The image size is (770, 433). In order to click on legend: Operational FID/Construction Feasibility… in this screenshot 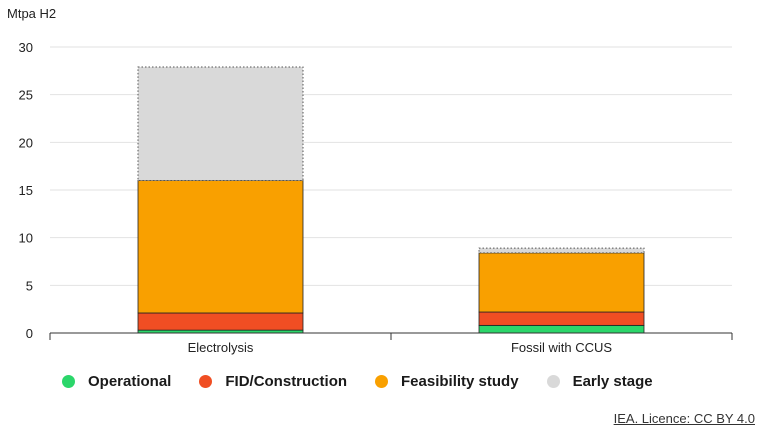, I will do `click(371, 381)`.